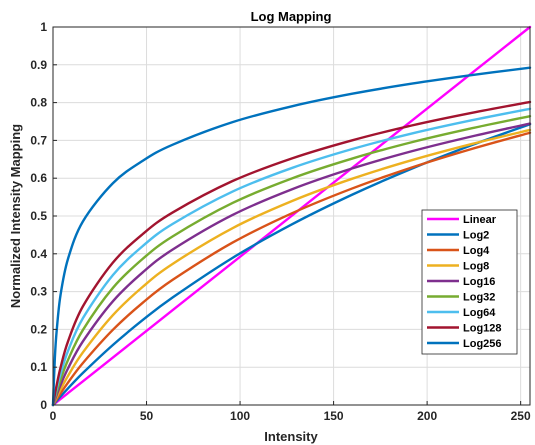  I want to click on y-tick-label: 0.4, so click(38, 254).